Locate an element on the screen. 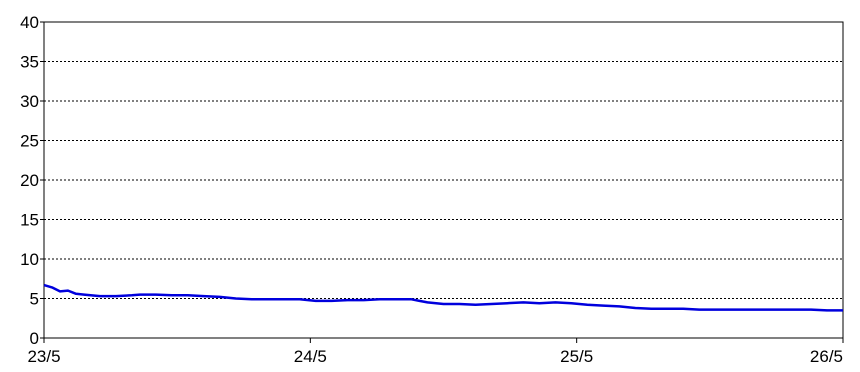 This screenshot has height=372, width=860. series-line is located at coordinates (443, 297).